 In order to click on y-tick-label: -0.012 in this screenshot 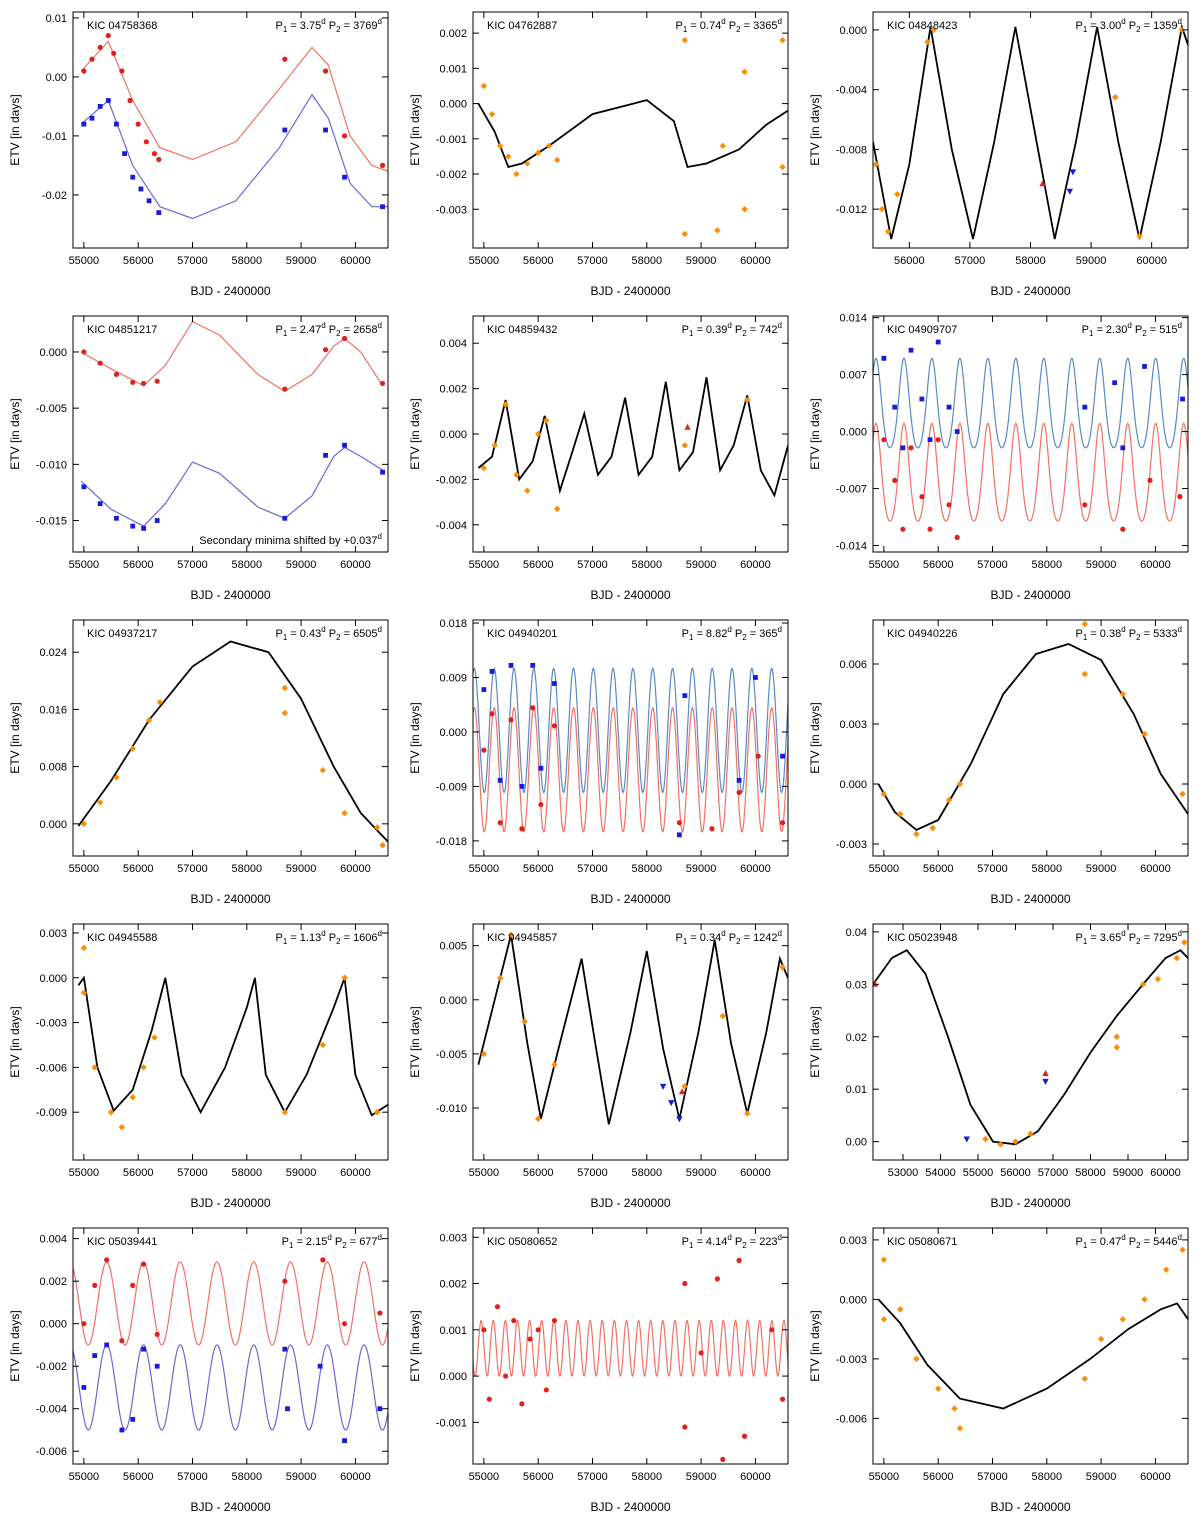, I will do `click(851, 210)`.